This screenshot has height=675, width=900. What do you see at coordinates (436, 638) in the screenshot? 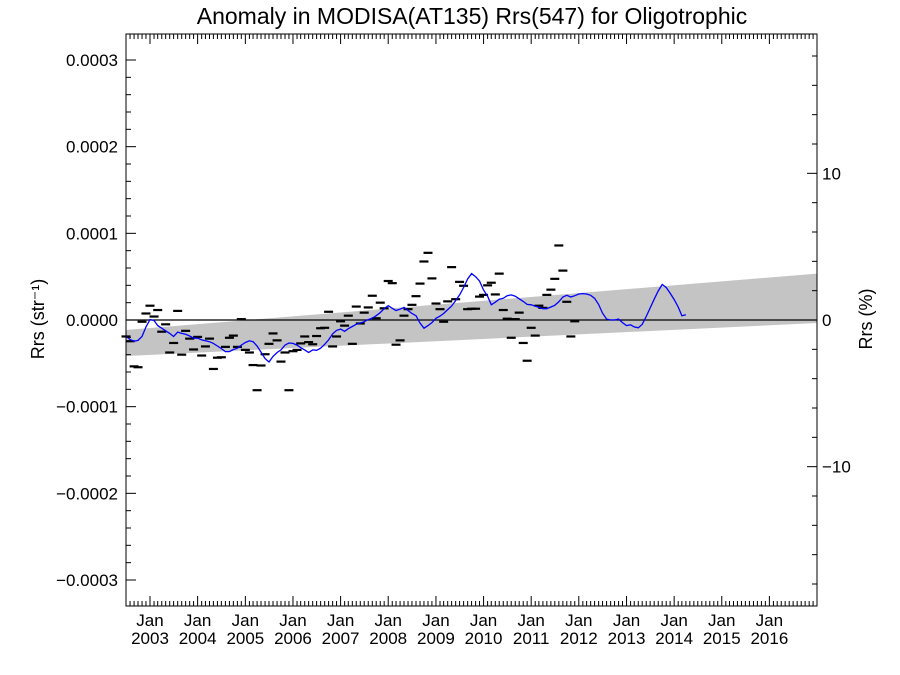
I see `x-tick-year-label: 2009` at bounding box center [436, 638].